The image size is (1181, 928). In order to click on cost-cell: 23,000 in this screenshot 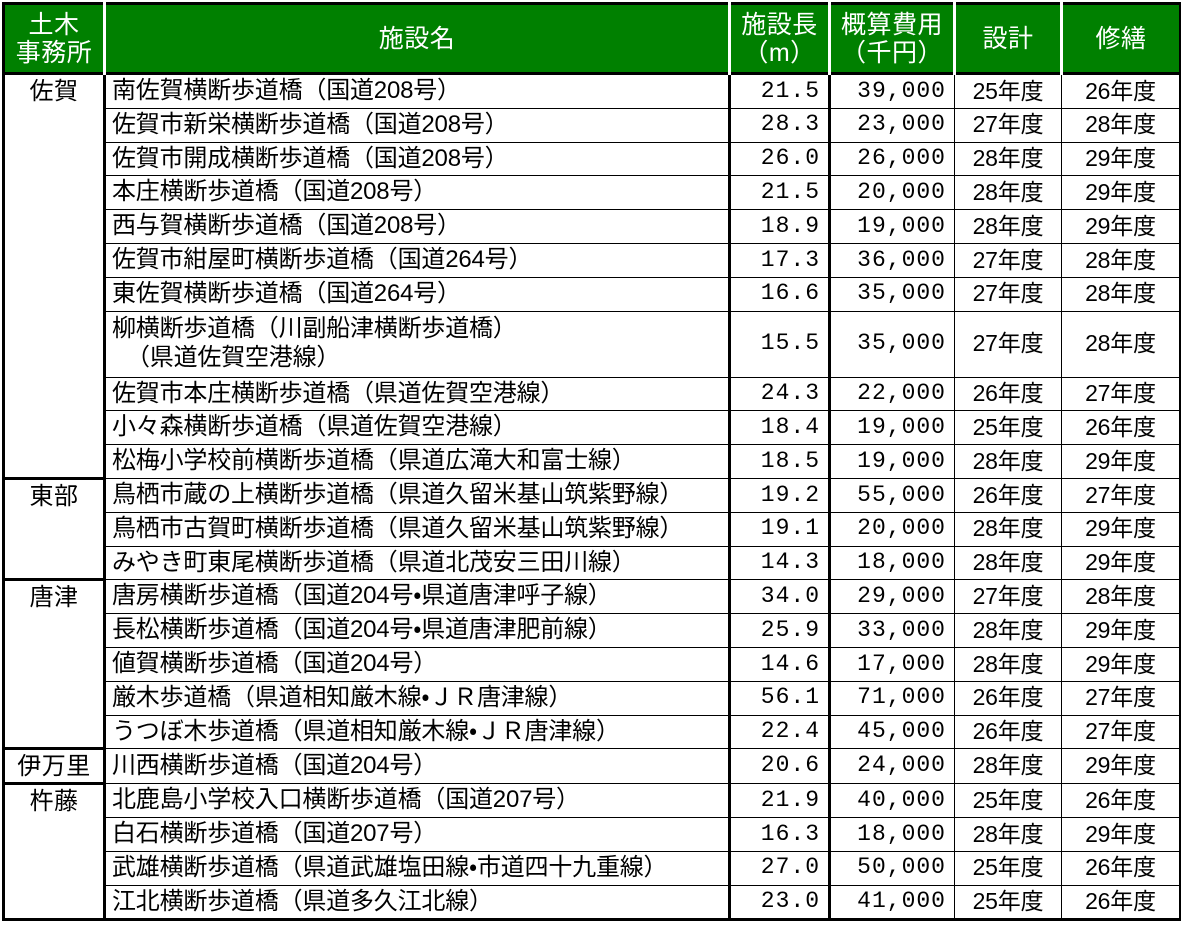, I will do `click(892, 125)`.